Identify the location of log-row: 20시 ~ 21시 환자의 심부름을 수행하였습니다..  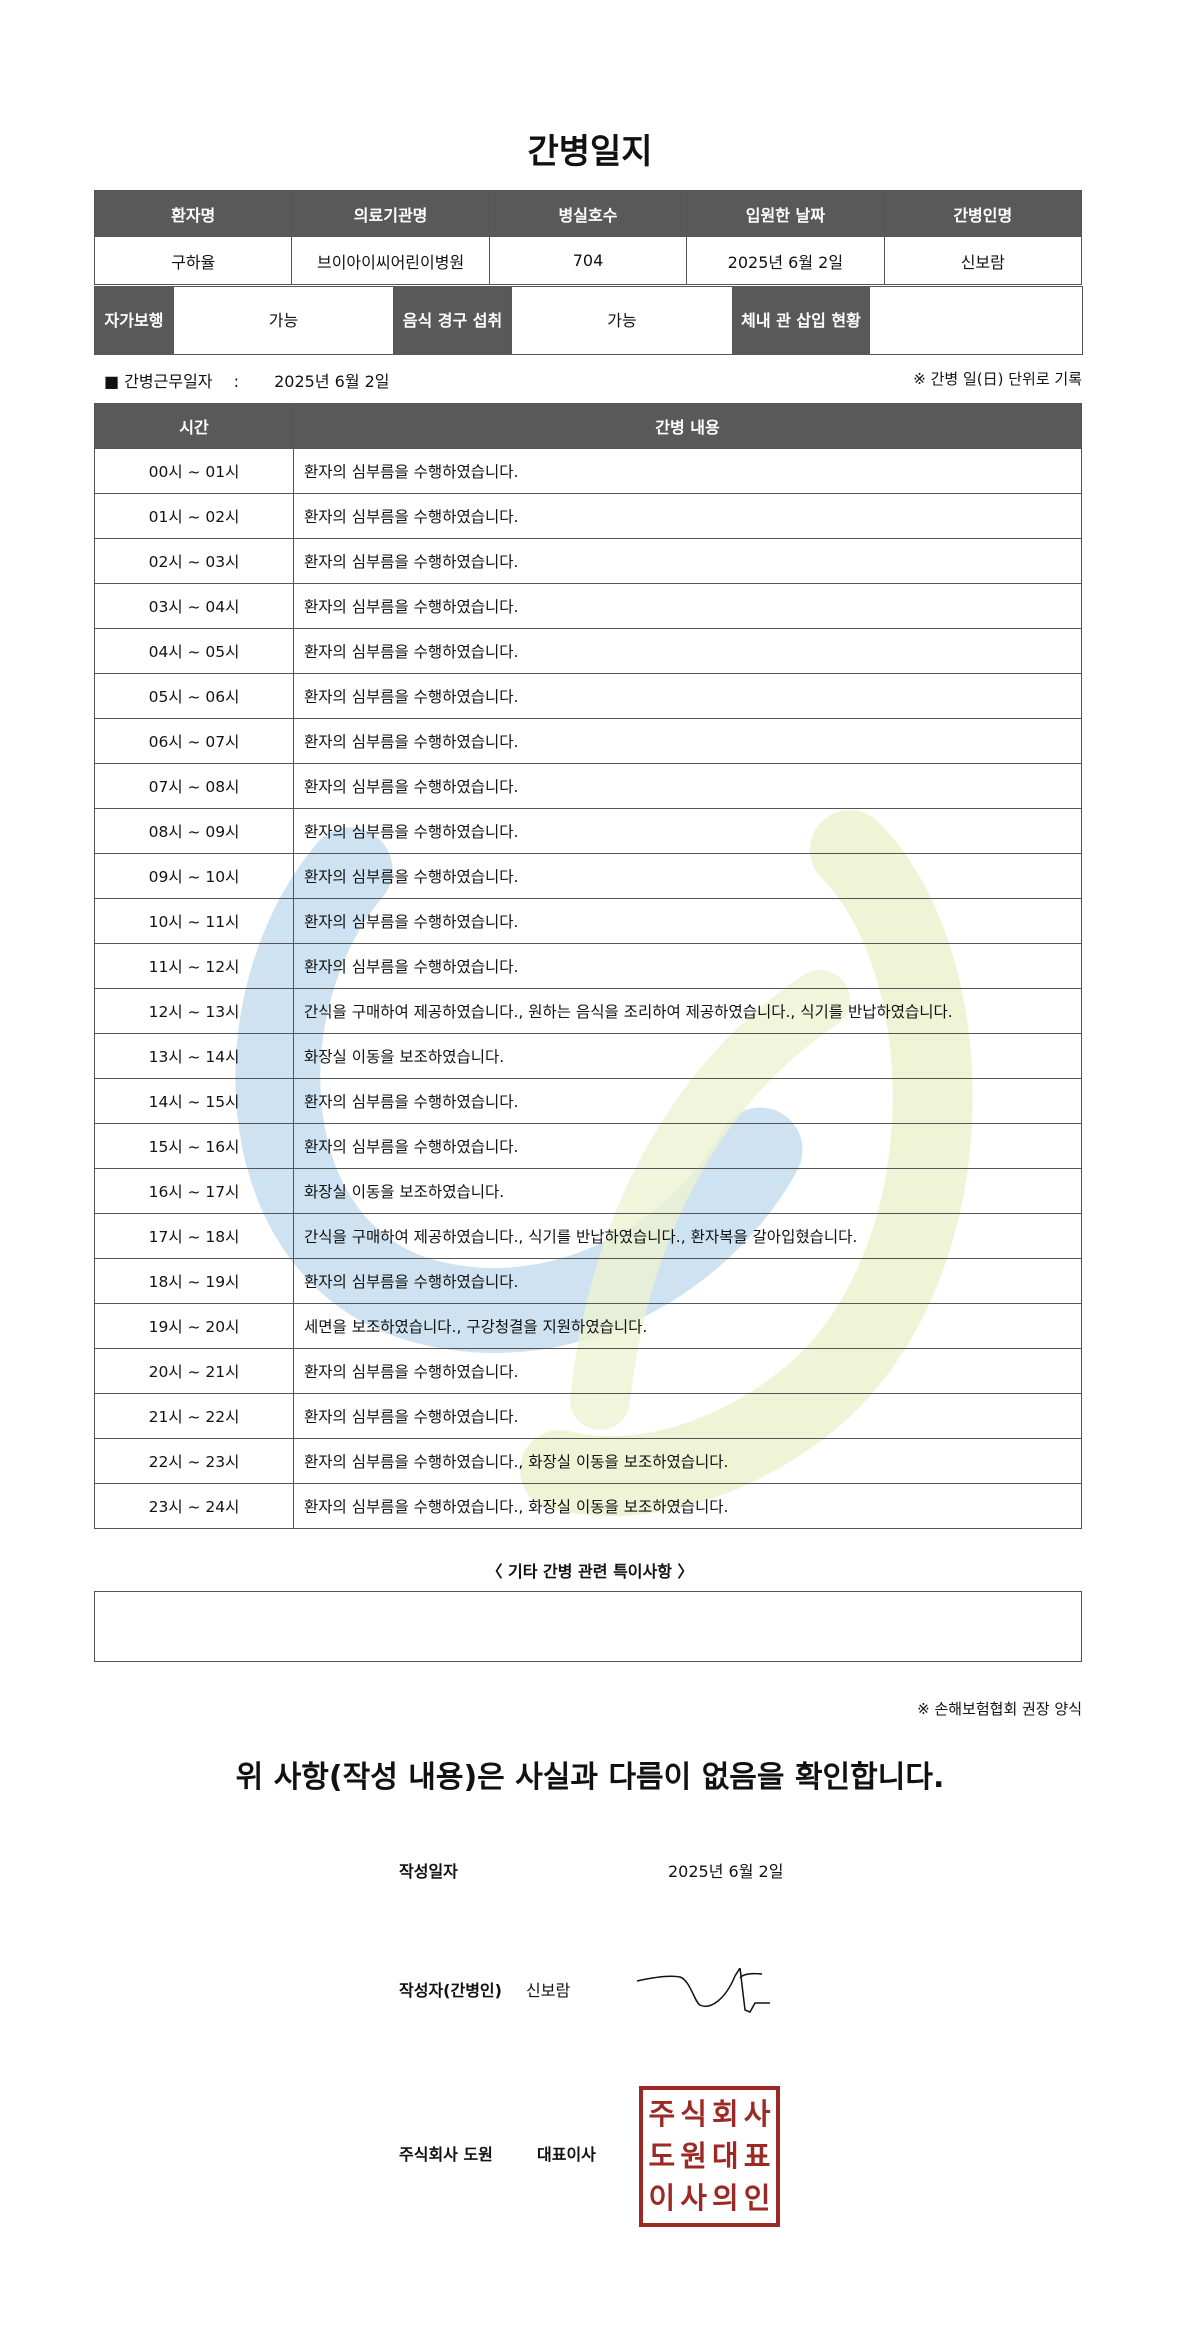
(588, 1371).